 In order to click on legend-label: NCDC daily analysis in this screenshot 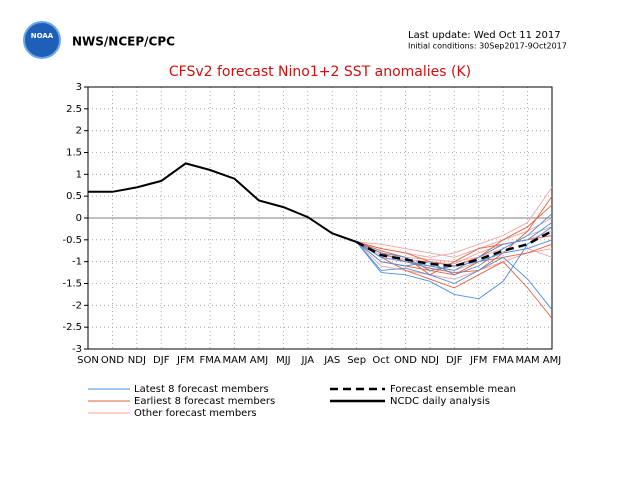, I will do `click(440, 401)`.